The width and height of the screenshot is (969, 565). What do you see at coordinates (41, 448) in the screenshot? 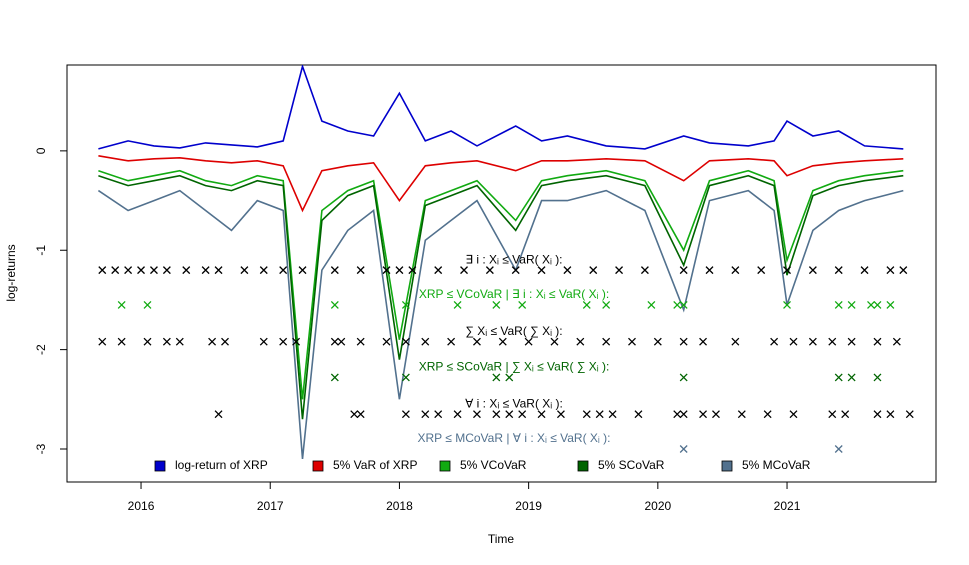
I see `y-tick-label: -3` at bounding box center [41, 448].